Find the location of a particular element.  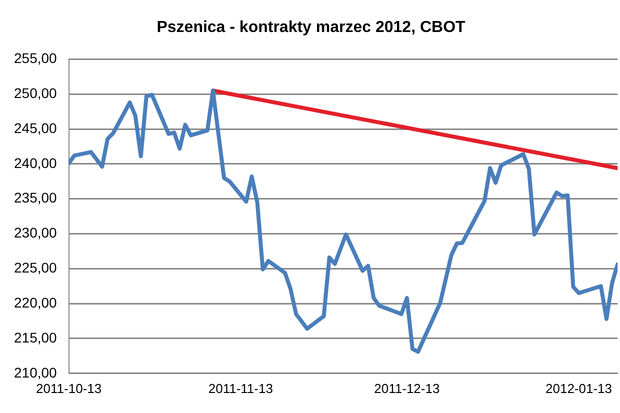

chart-title: Pszenica - kontrakty marzec 2012, CBOT is located at coordinates (311, 27).